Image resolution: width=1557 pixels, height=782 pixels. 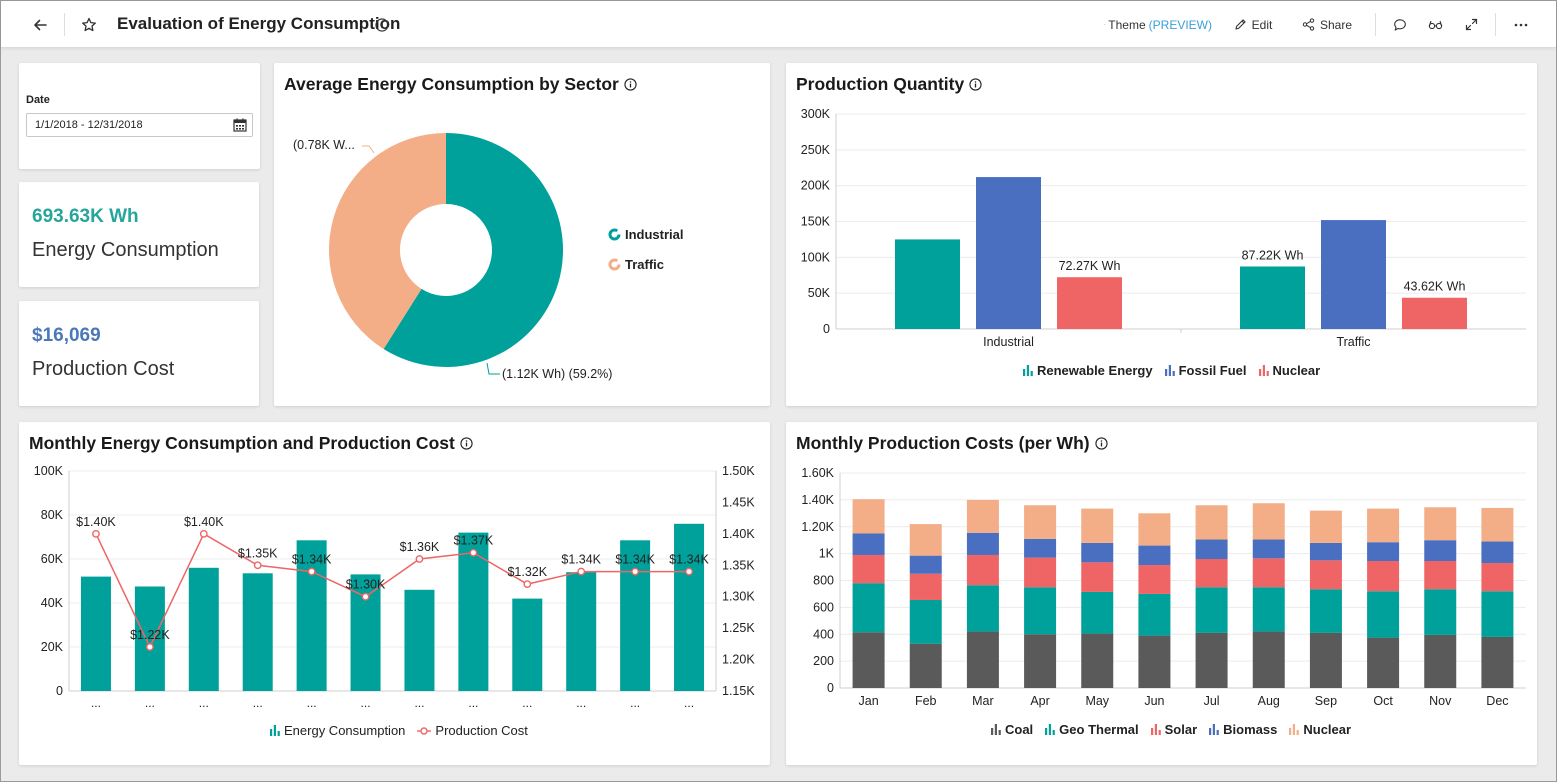 What do you see at coordinates (880, 84) in the screenshot?
I see `production-quantity-title-text: Production Quantity` at bounding box center [880, 84].